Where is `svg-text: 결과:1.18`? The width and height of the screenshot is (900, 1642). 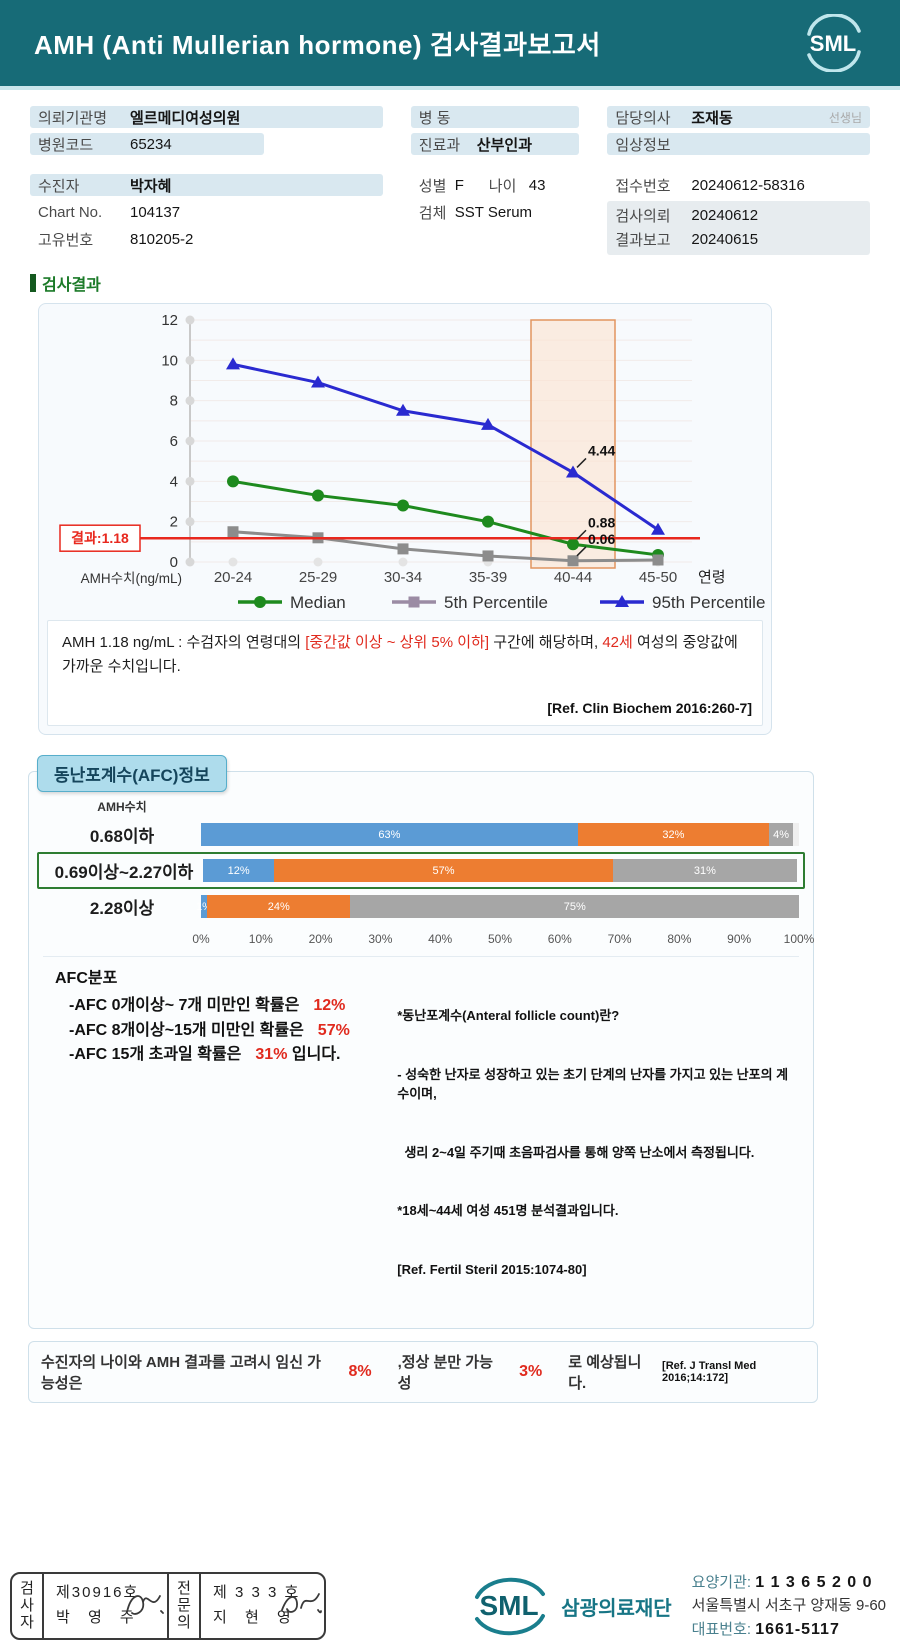
svg-text: 결과:1.18 is located at coordinates (100, 538).